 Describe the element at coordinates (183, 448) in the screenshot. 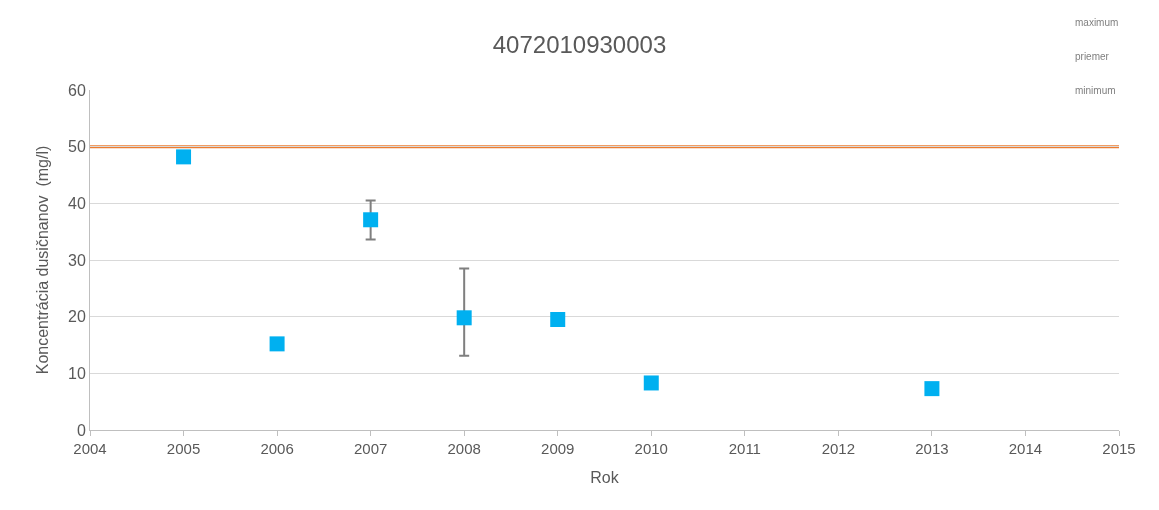

I see `x-tick-label: 2005` at that location.